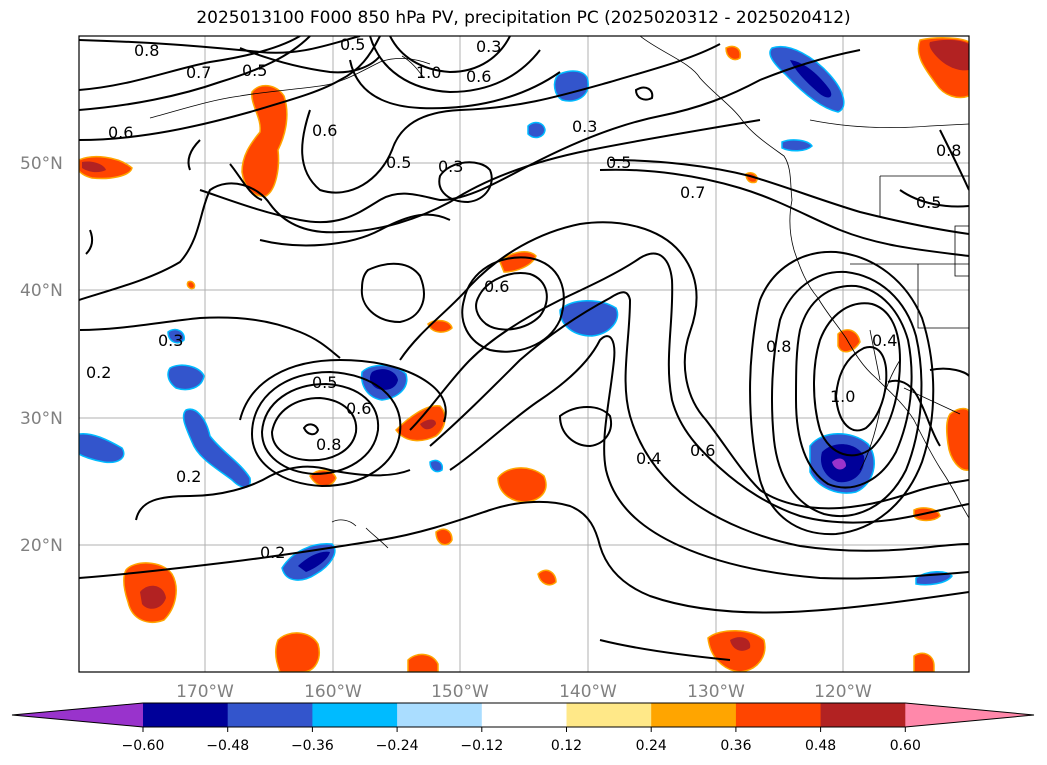 Image resolution: width=1047 pixels, height=765 pixels. What do you see at coordinates (716, 692) in the screenshot?
I see `lon-label-130w: 130°W` at bounding box center [716, 692].